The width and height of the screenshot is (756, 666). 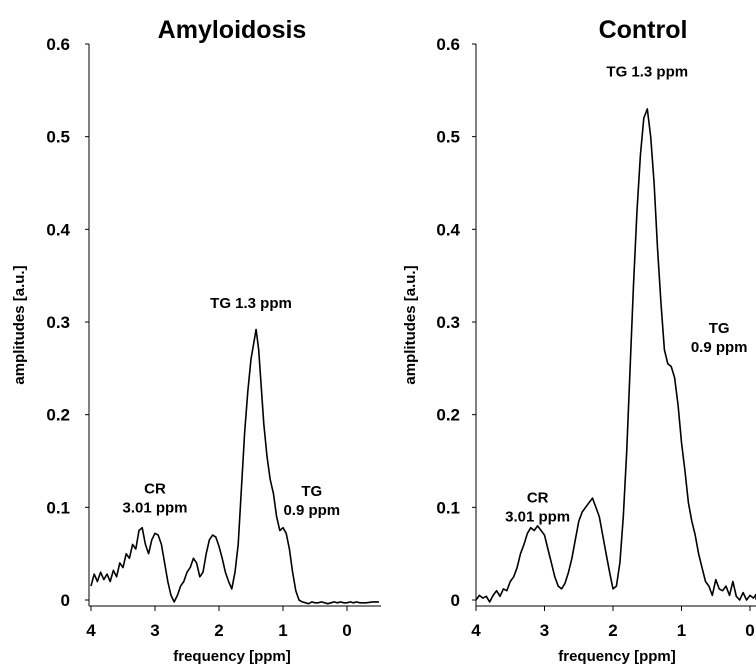 I want to click on chart-title: Control, so click(x=643, y=30).